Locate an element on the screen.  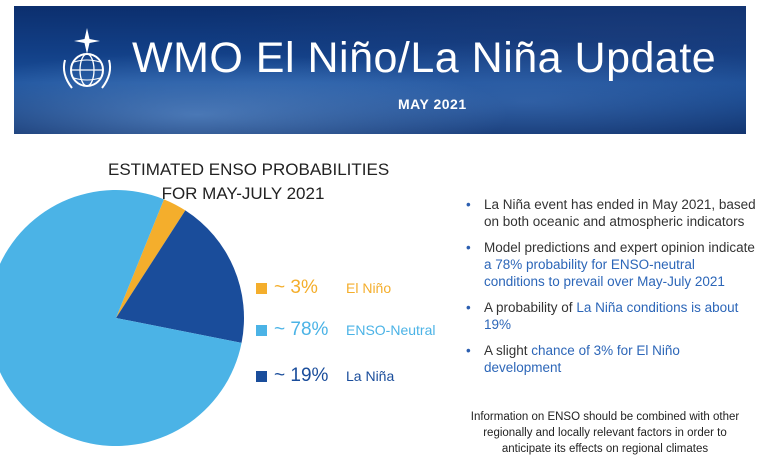
pie-slice-la-nina is located at coordinates (180, 276).